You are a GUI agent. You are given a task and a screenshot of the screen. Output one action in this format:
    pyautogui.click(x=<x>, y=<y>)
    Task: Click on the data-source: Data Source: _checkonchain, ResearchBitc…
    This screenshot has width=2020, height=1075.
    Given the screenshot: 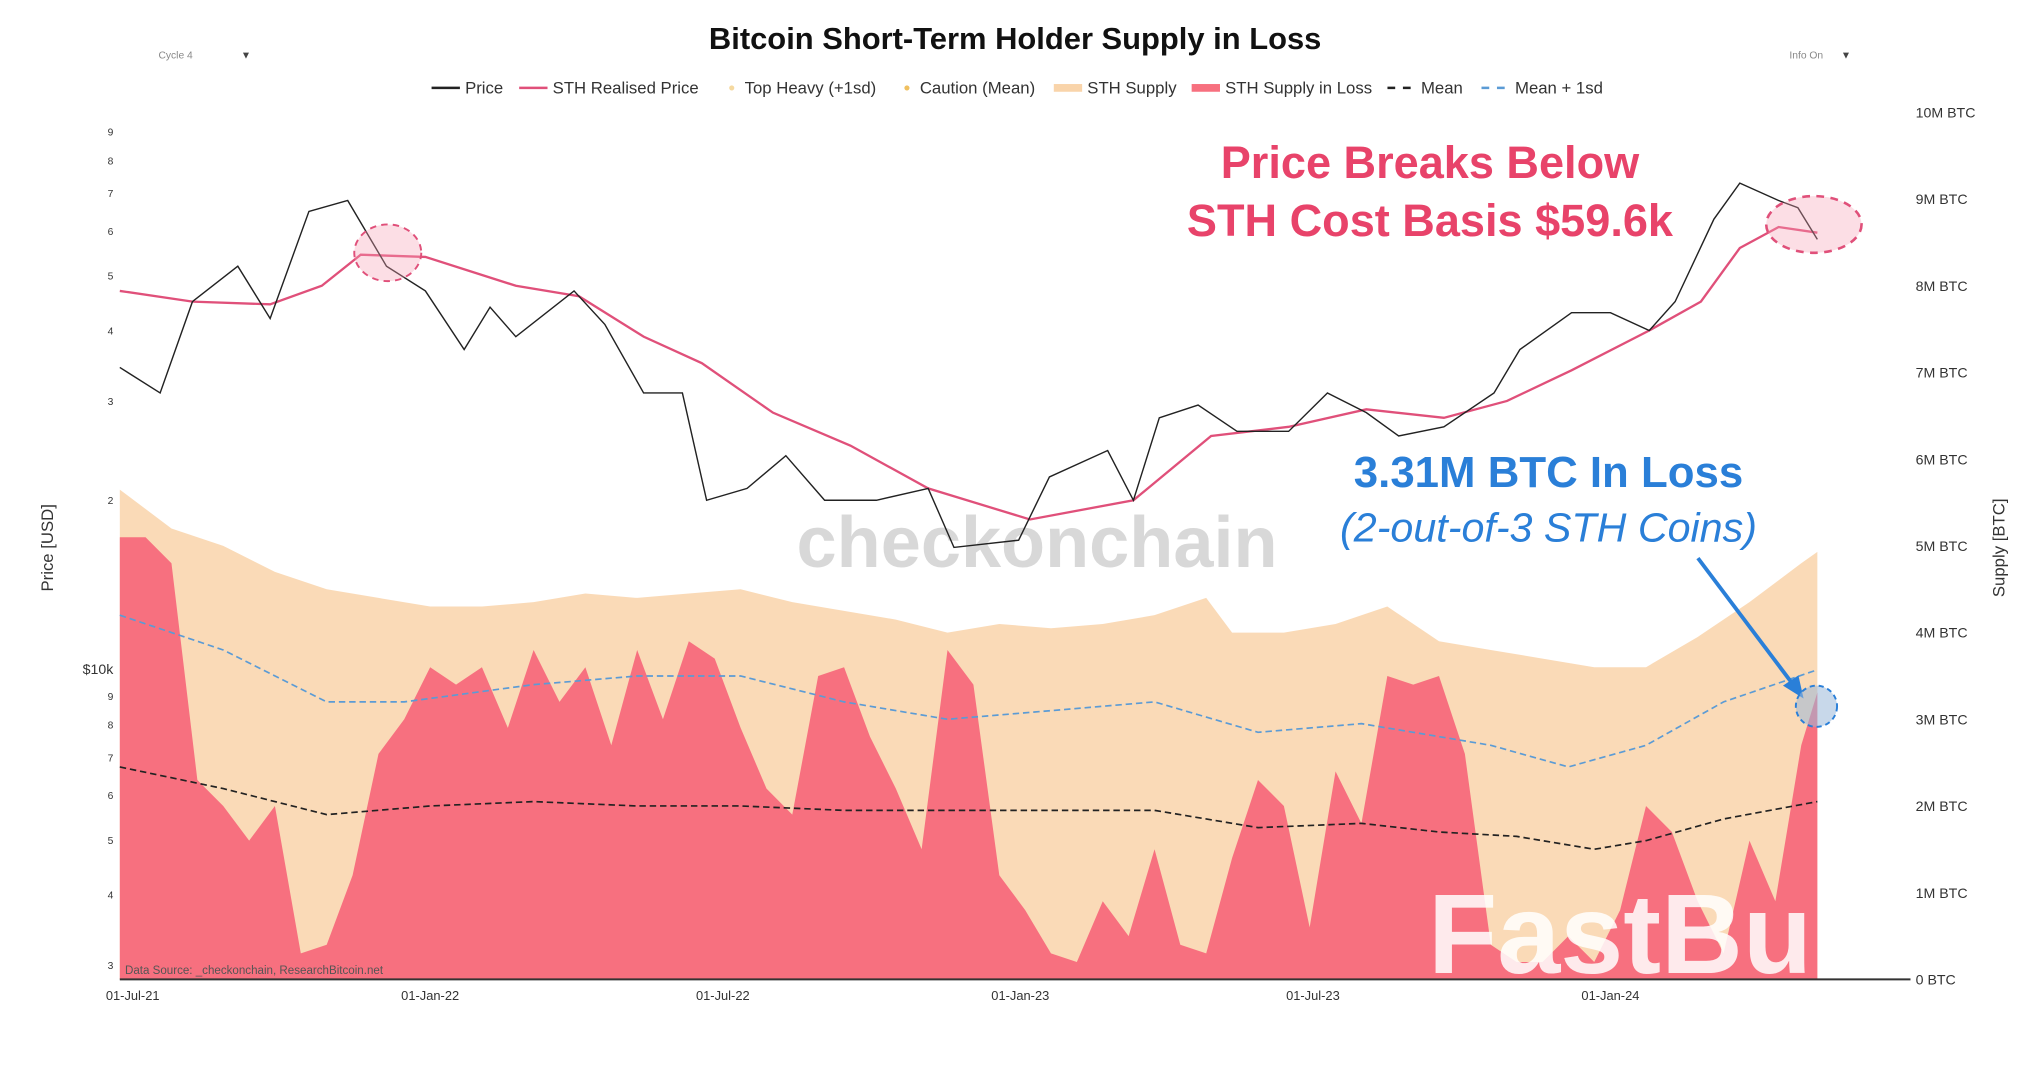 What is the action you would take?
    pyautogui.click(x=254, y=971)
    